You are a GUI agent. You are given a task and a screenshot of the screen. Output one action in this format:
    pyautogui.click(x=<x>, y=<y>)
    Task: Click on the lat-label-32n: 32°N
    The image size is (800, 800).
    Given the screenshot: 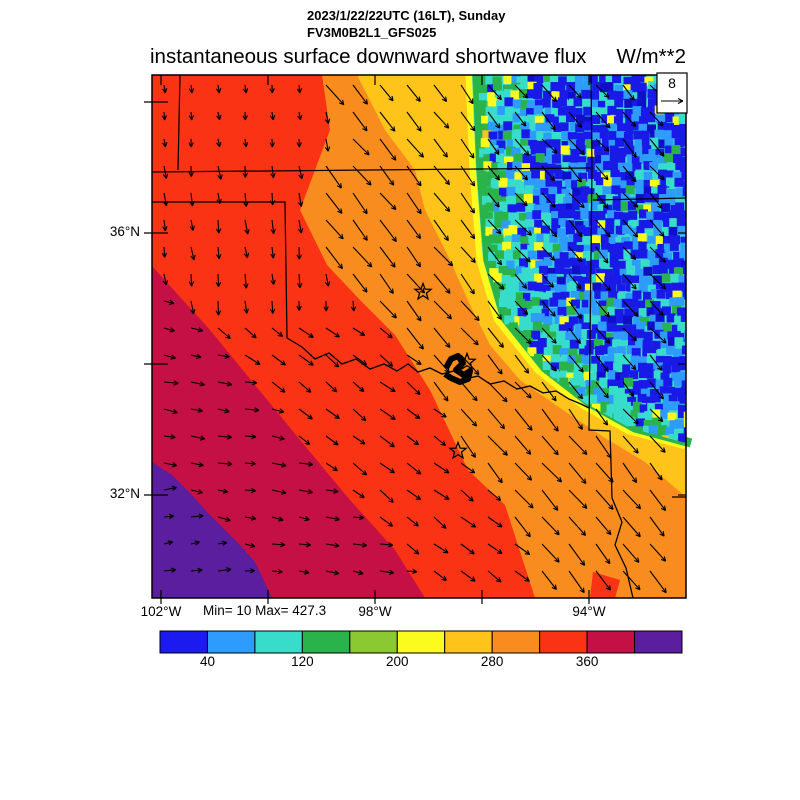 What is the action you would take?
    pyautogui.click(x=124, y=493)
    